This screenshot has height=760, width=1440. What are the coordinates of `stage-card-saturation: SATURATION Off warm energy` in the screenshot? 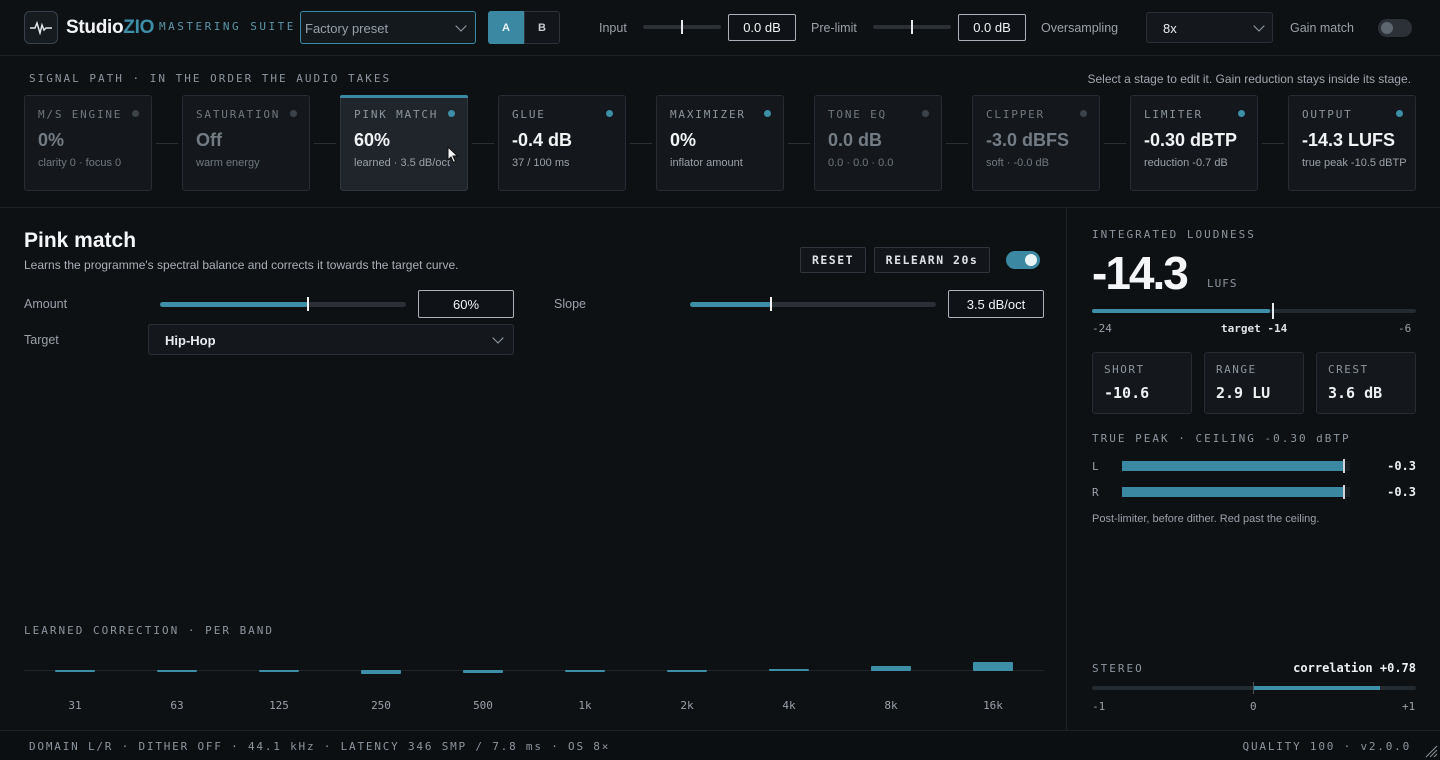 It's located at (246, 143).